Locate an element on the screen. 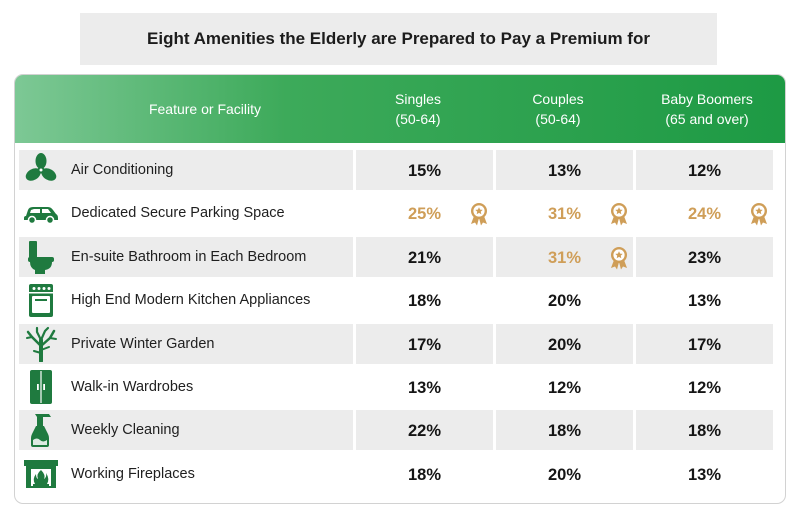 This screenshot has height=512, width=800. table-row: Weekly Cleaning 22% 18% 18% is located at coordinates (400, 430).